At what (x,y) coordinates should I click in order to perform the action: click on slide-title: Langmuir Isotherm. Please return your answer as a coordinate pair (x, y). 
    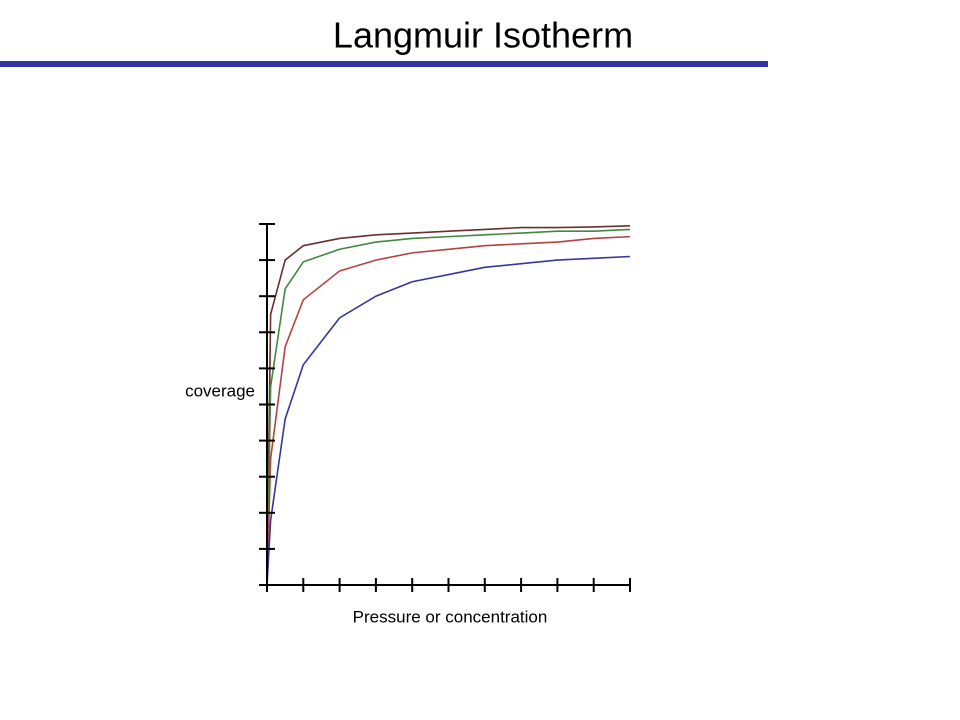
    Looking at the image, I should click on (483, 35).